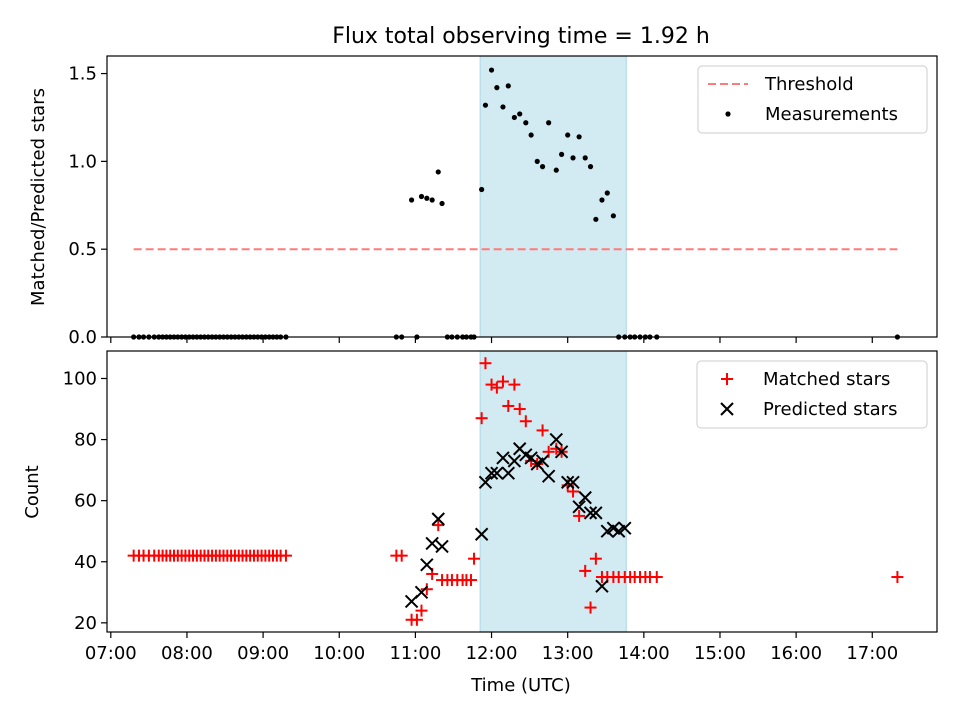 The image size is (960, 720). Describe the element at coordinates (339, 653) in the screenshot. I see `x-tick-label: 10:00` at that location.